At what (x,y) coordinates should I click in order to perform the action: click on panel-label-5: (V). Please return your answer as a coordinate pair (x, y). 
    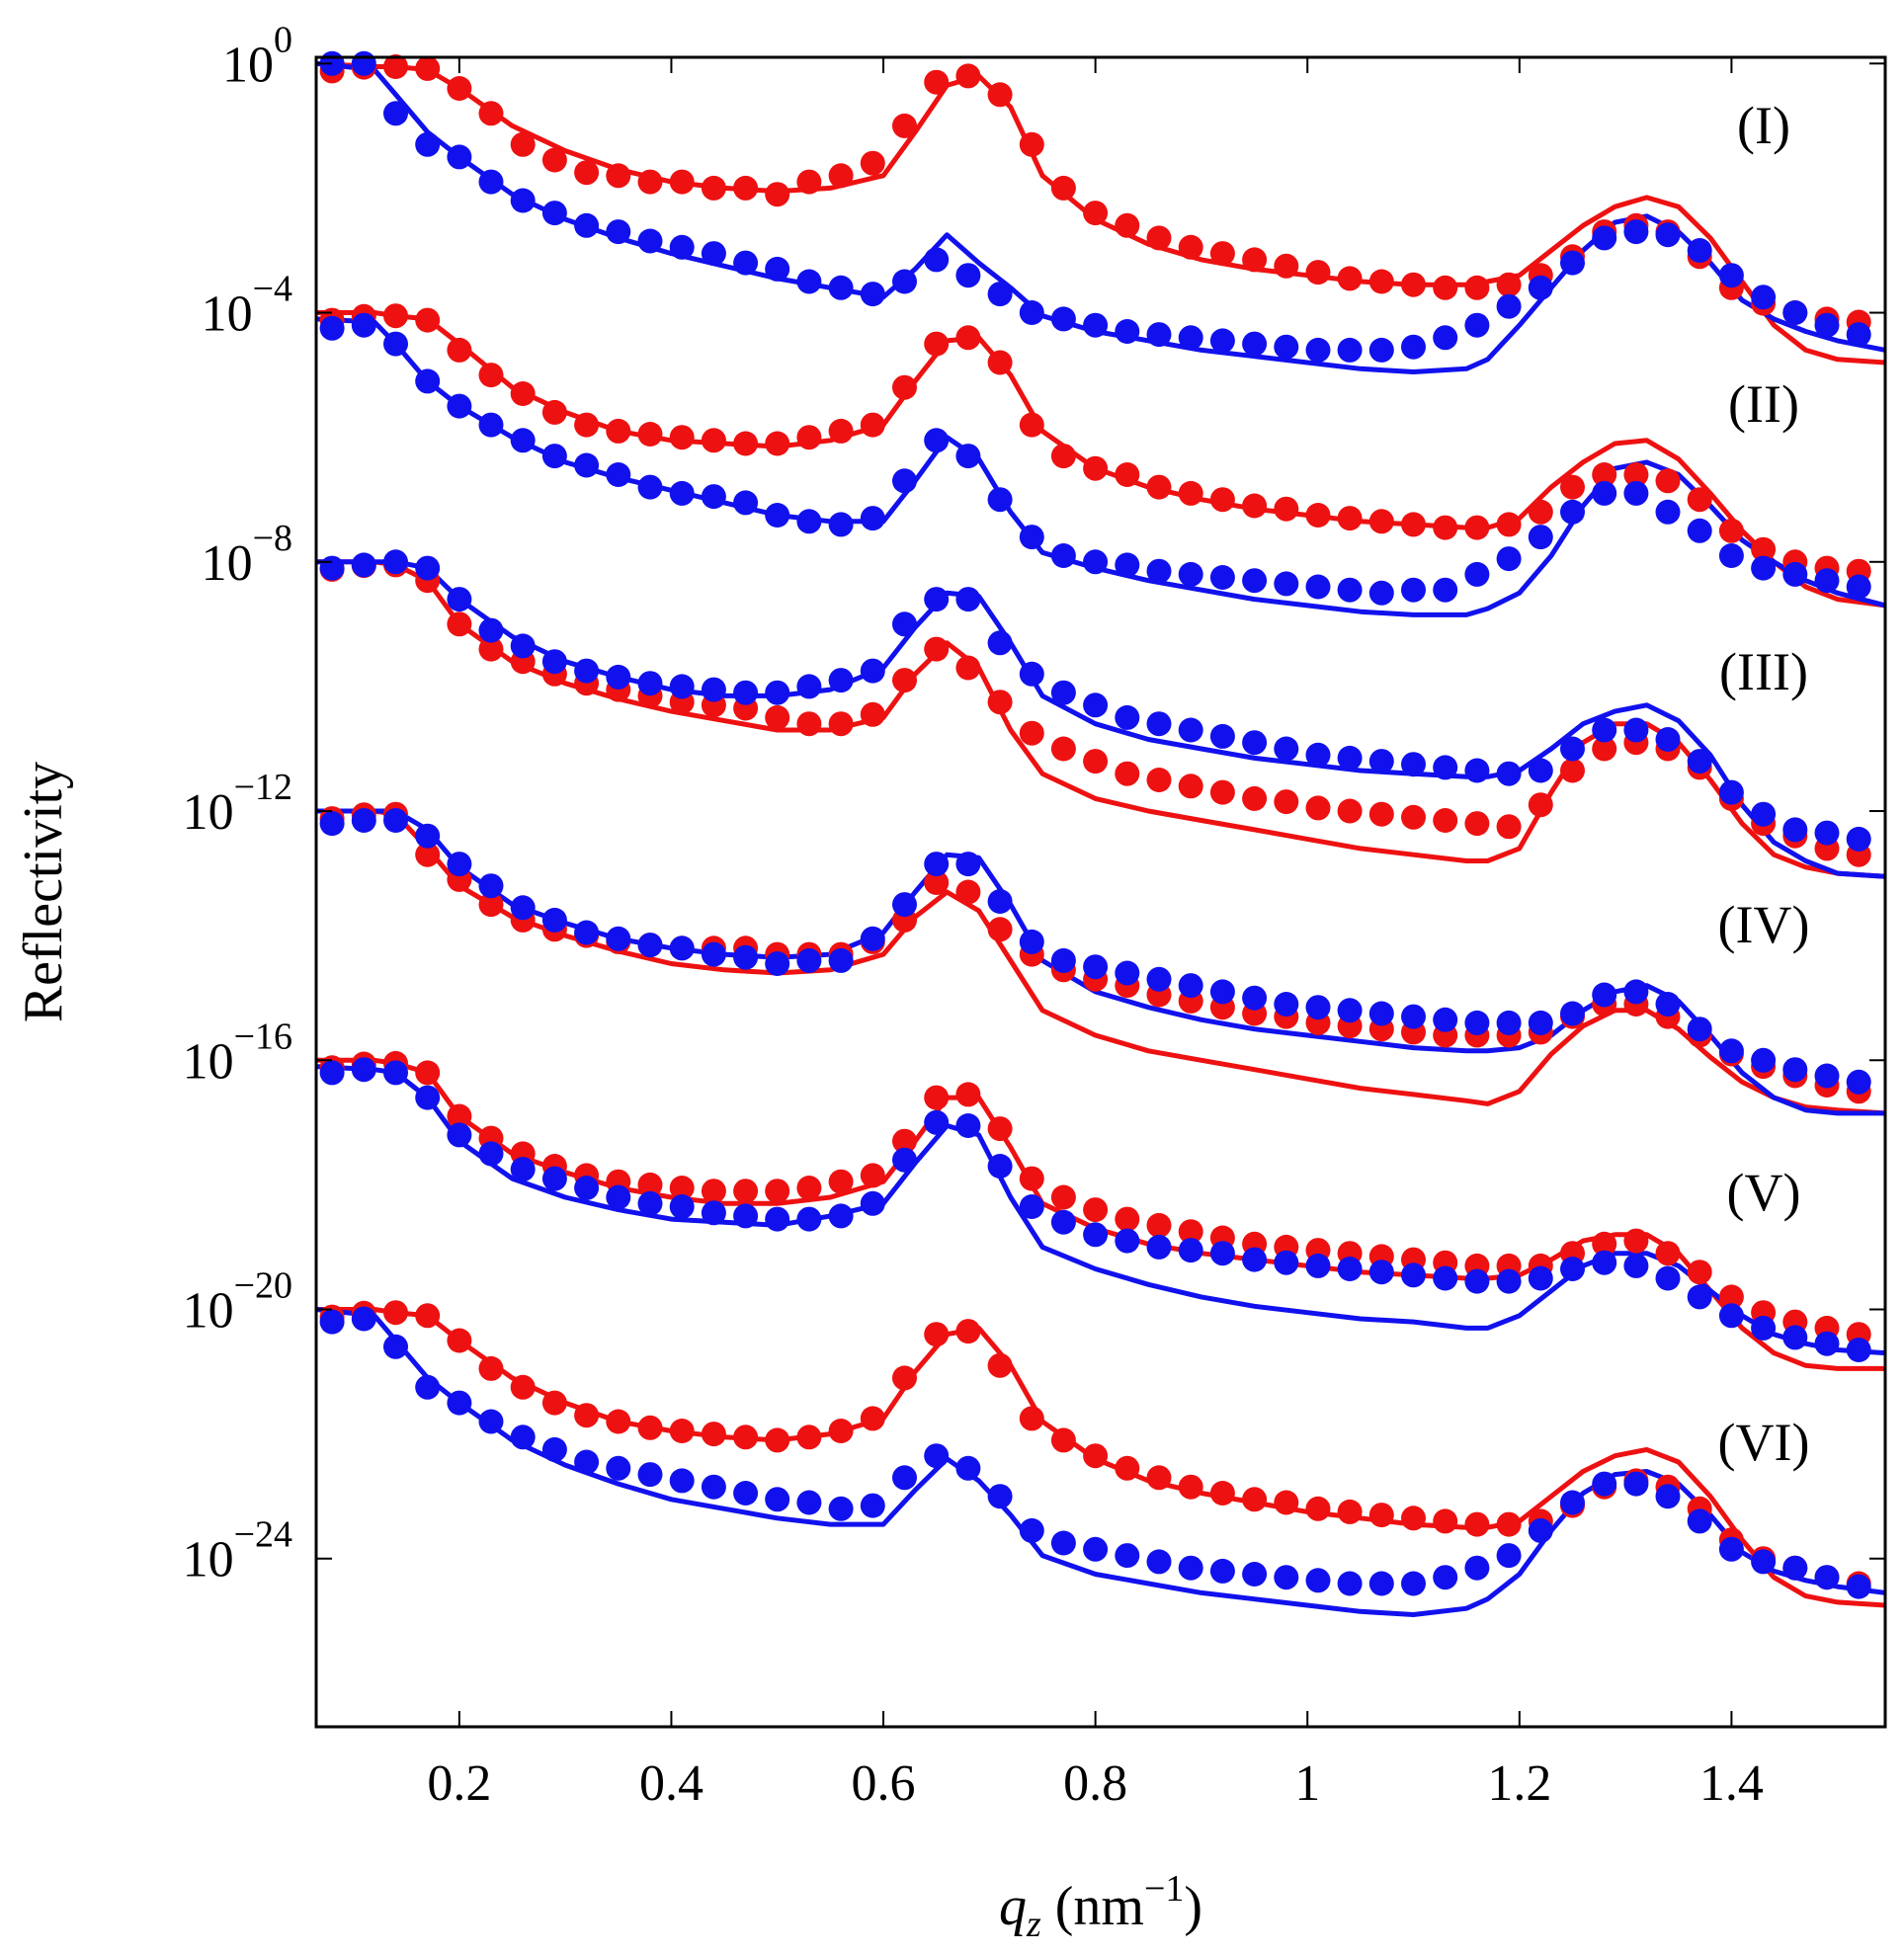
    Looking at the image, I should click on (1764, 1192).